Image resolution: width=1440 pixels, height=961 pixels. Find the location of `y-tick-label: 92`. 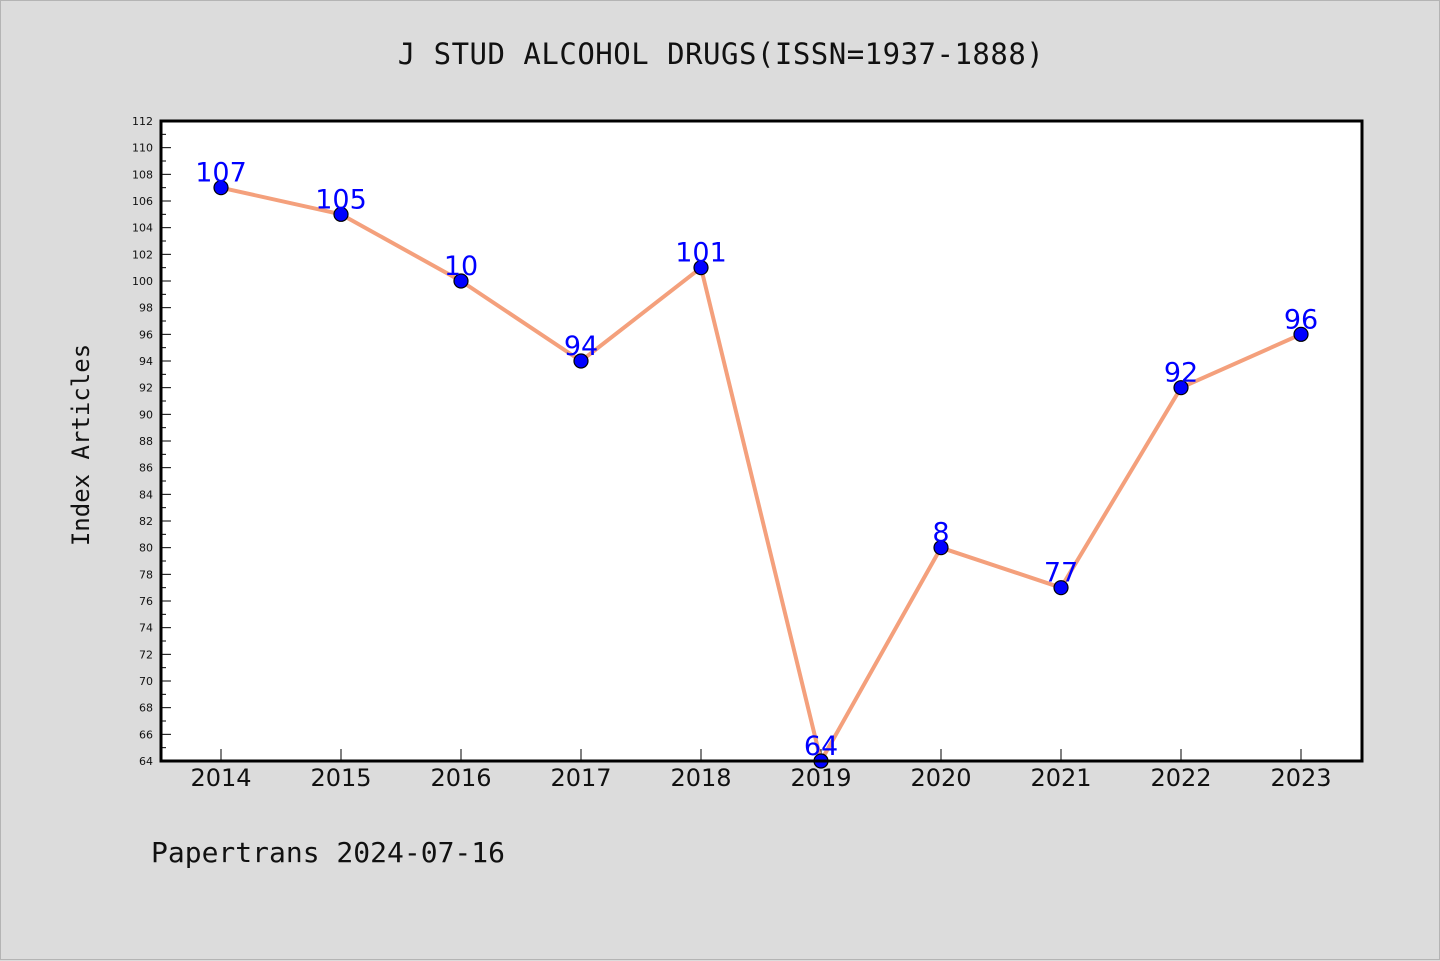

y-tick-label: 92 is located at coordinates (146, 388).